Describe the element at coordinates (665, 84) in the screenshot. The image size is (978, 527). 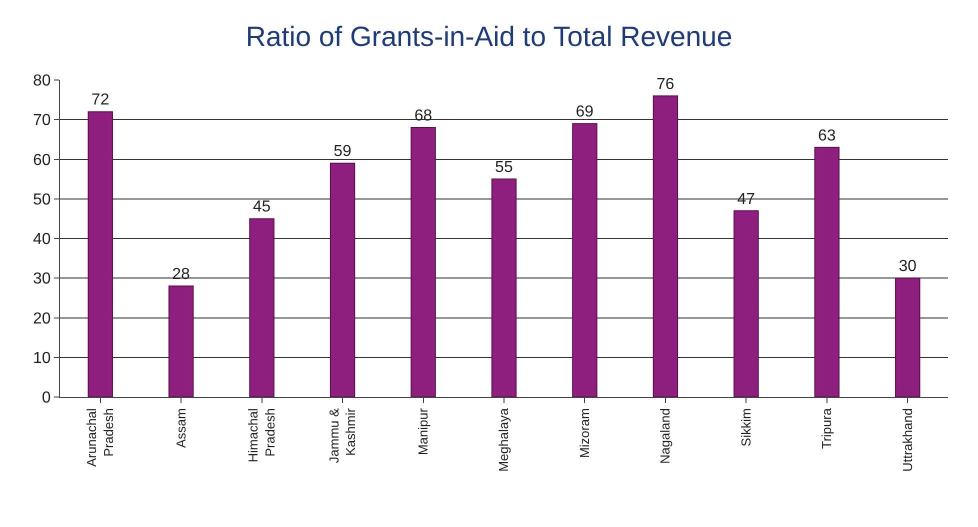
I see `data-label: 76` at that location.